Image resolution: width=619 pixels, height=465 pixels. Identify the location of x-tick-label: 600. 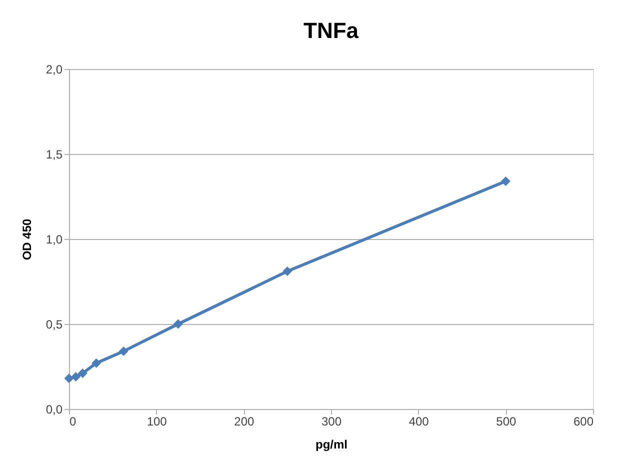
(583, 421).